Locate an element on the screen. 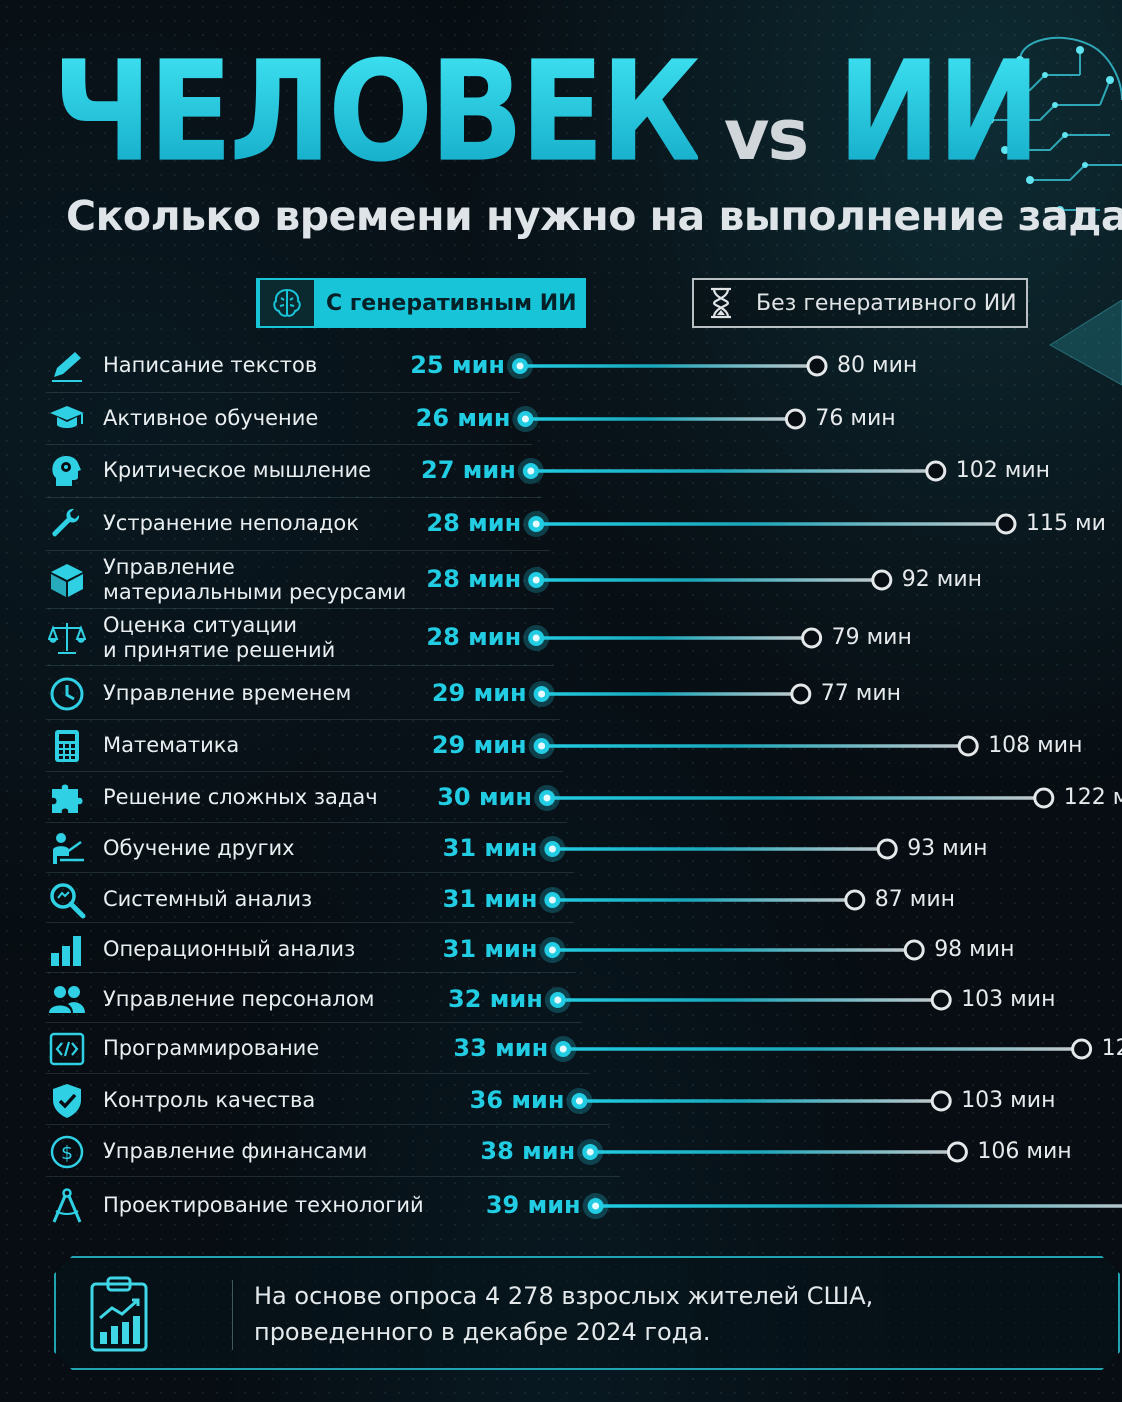 The width and height of the screenshot is (1122, 1402). human-value-label: 79 мин is located at coordinates (871, 637).